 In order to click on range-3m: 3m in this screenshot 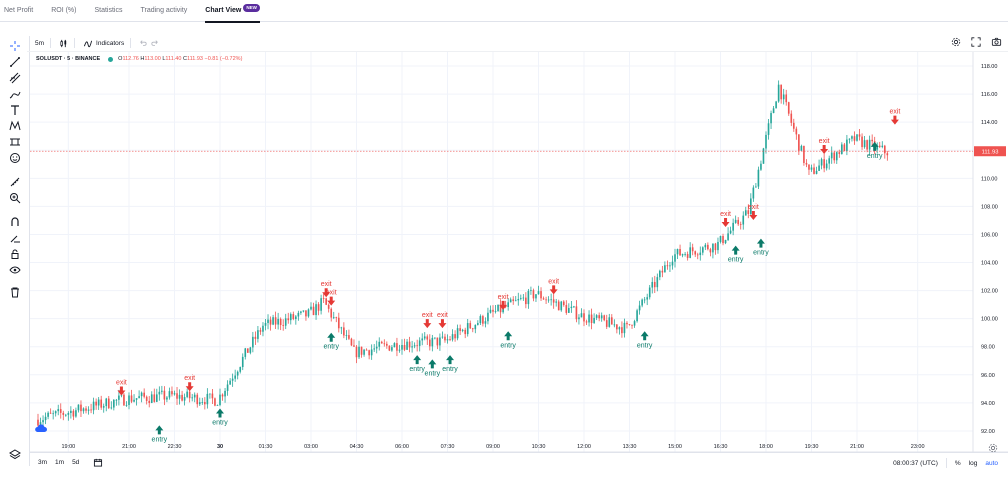, I will do `click(43, 462)`.